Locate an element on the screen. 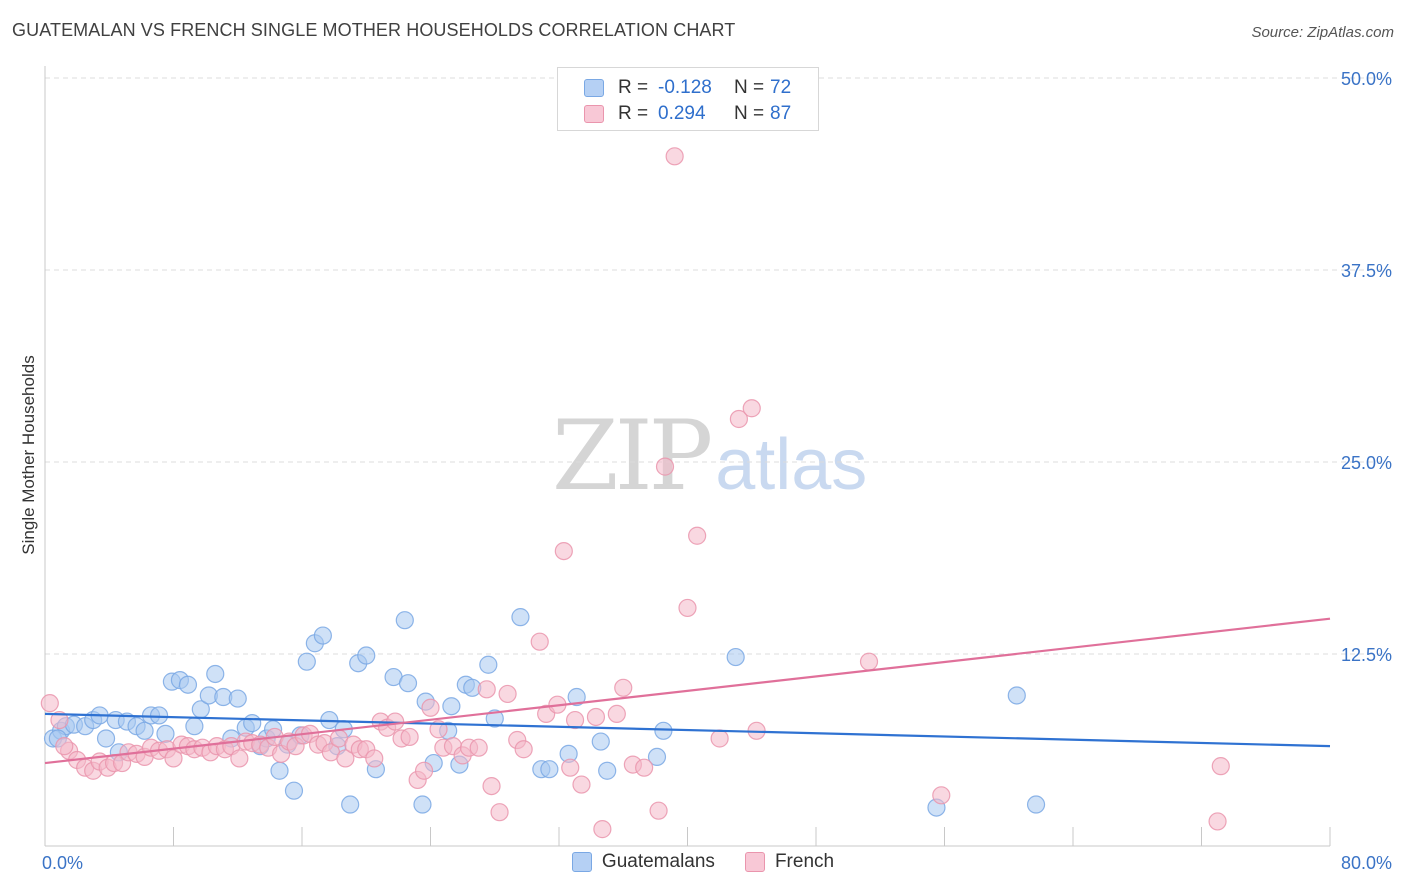 The image size is (1406, 892). legend-row-guatemalans: R = -0.128 N = 72 is located at coordinates (687, 88).